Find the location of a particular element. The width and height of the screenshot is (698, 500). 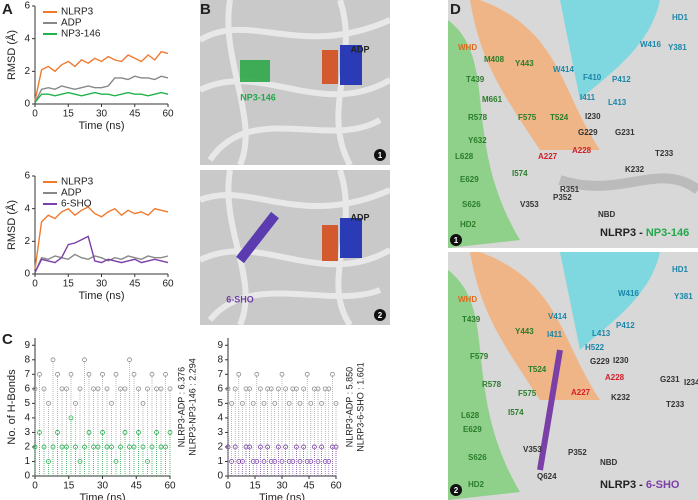

residue-label: A228 is located at coordinates (615, 377).